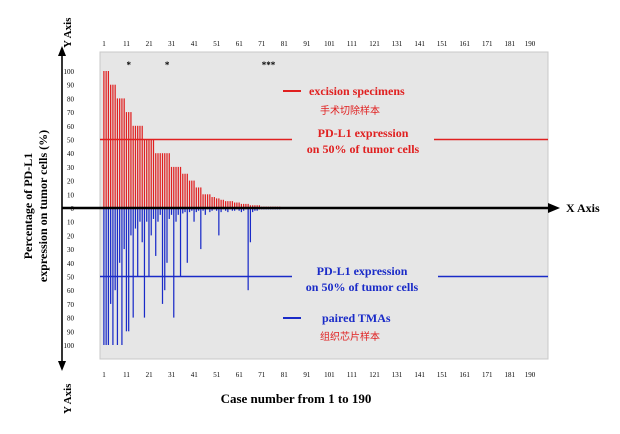 This screenshot has height=434, width=620. What do you see at coordinates (285, 375) in the screenshot?
I see `x-tick-label-bottom: 81` at bounding box center [285, 375].